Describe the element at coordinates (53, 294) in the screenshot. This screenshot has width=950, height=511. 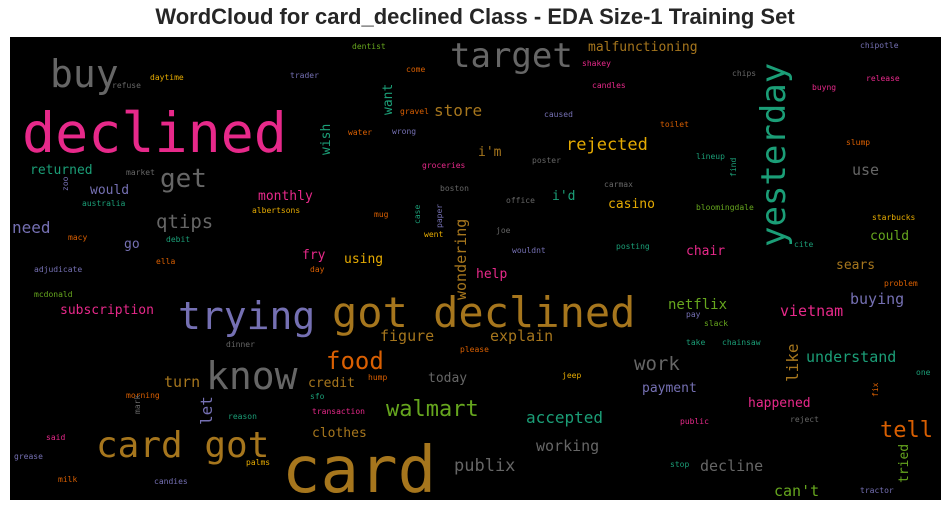
I see `word-mcdonald: mcdonald` at that location.